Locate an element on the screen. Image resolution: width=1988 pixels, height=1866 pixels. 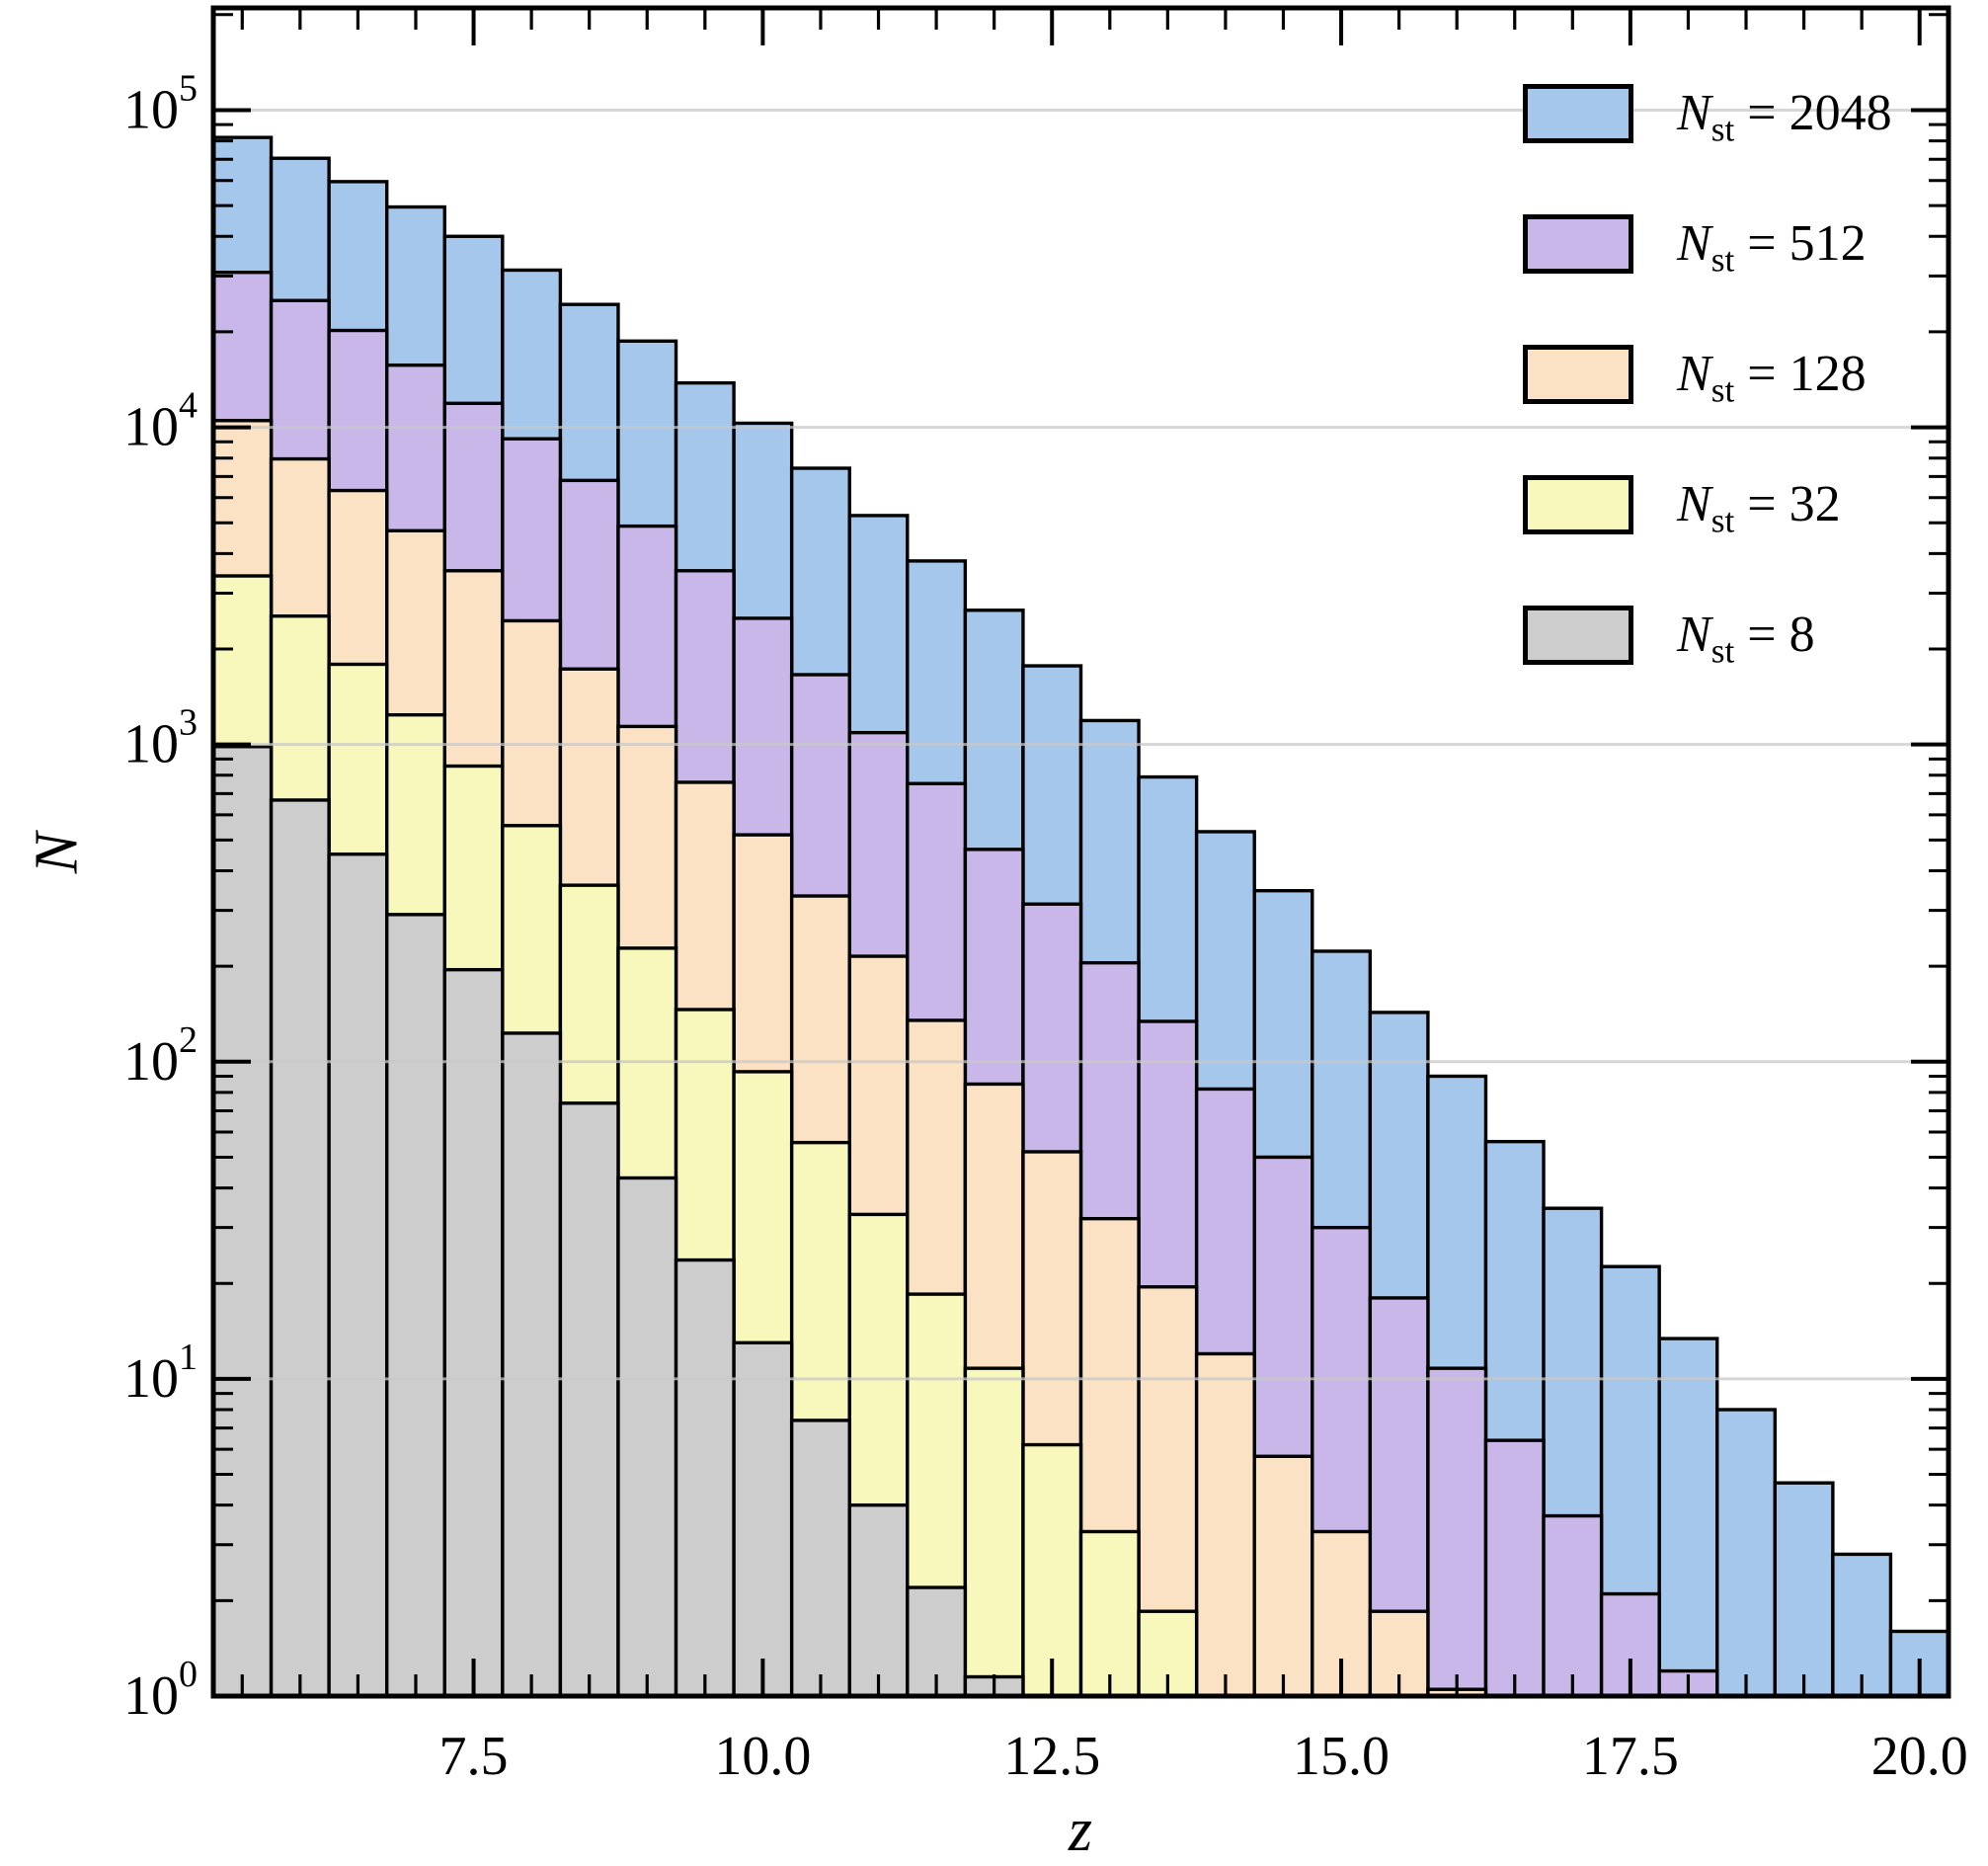
x-tick-label: 10.0 is located at coordinates (762, 1756).